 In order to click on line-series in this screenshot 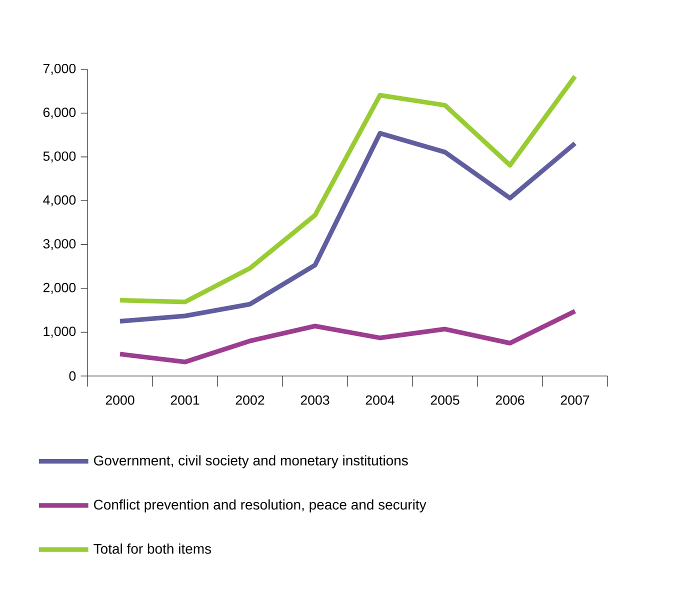, I will do `click(348, 336)`.